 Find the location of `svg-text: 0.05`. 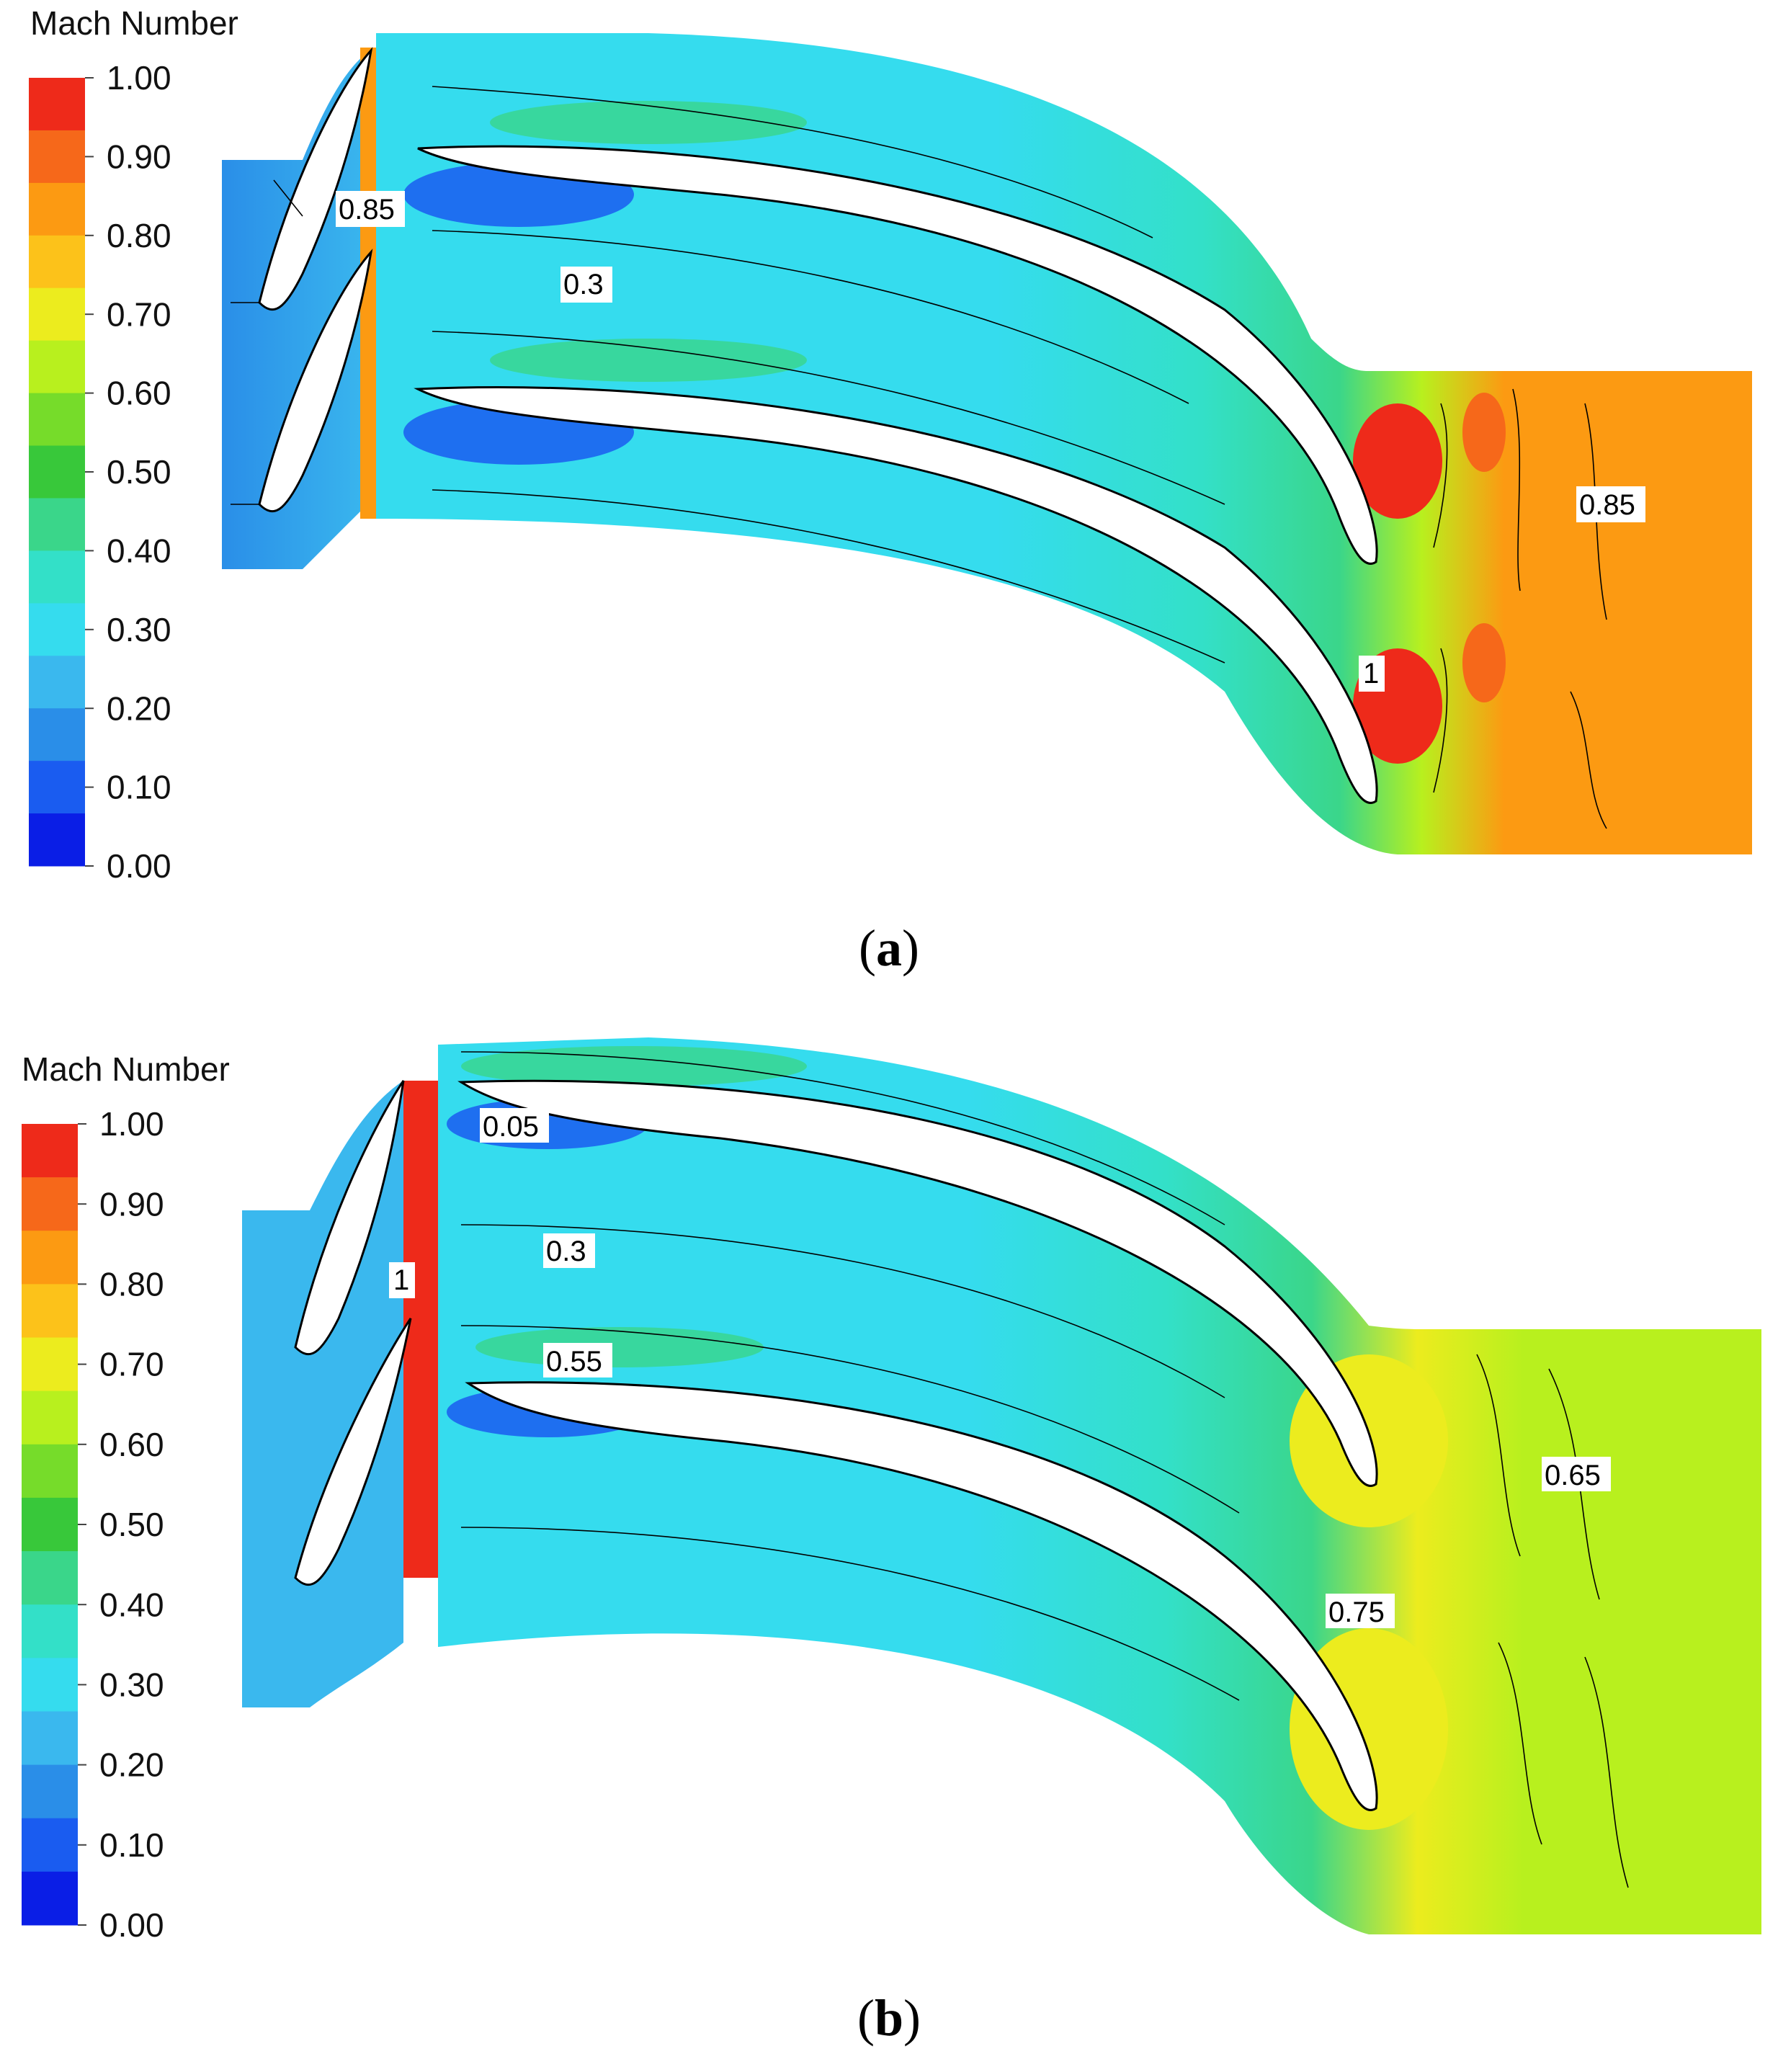

svg-text: 0.05 is located at coordinates (511, 1127).